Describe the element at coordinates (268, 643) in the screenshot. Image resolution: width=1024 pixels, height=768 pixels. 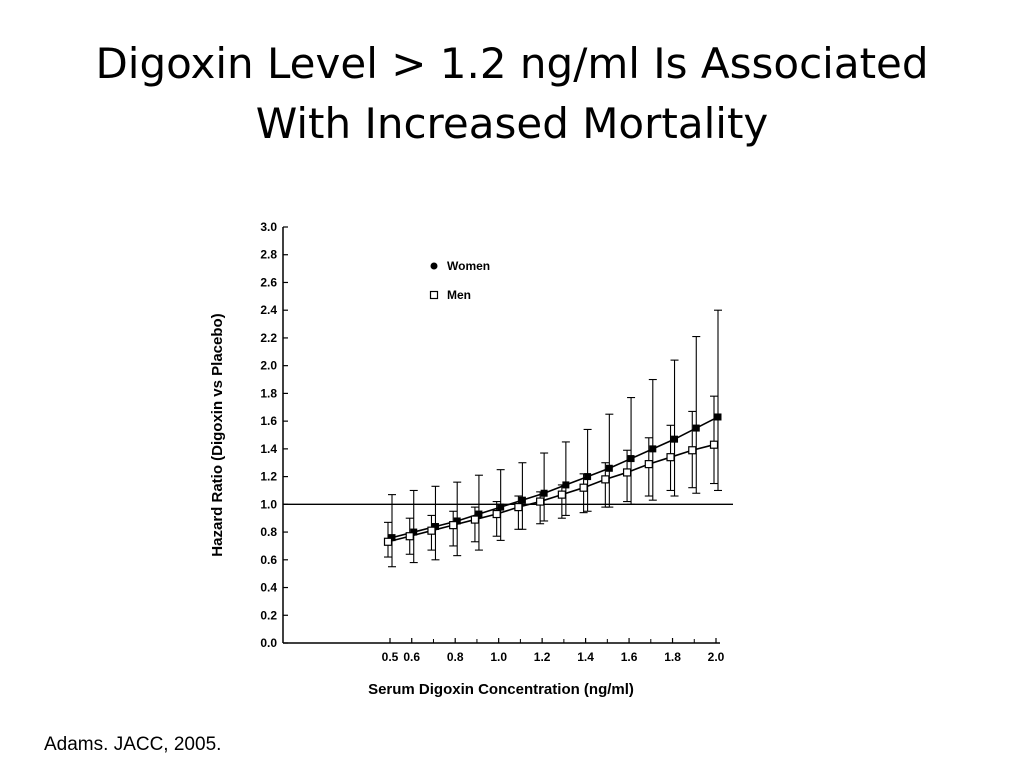
I see `y-tick-label-0: 0.0` at that location.